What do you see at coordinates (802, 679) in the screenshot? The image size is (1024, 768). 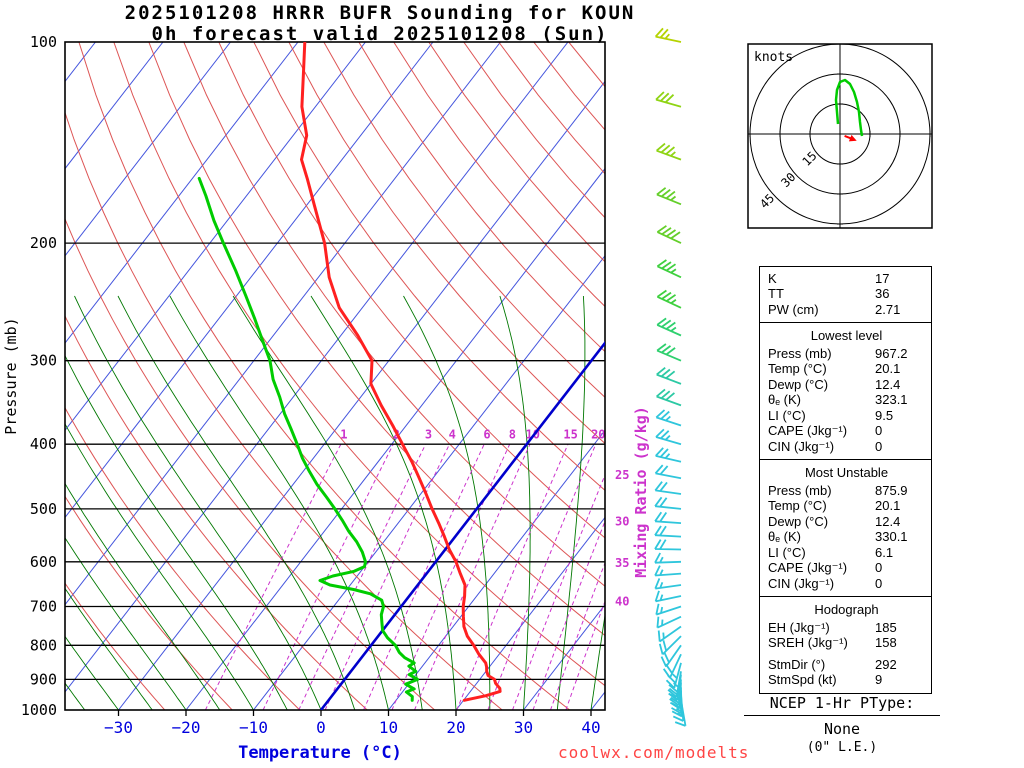 I see `stat-label: StmSpd (kt)` at bounding box center [802, 679].